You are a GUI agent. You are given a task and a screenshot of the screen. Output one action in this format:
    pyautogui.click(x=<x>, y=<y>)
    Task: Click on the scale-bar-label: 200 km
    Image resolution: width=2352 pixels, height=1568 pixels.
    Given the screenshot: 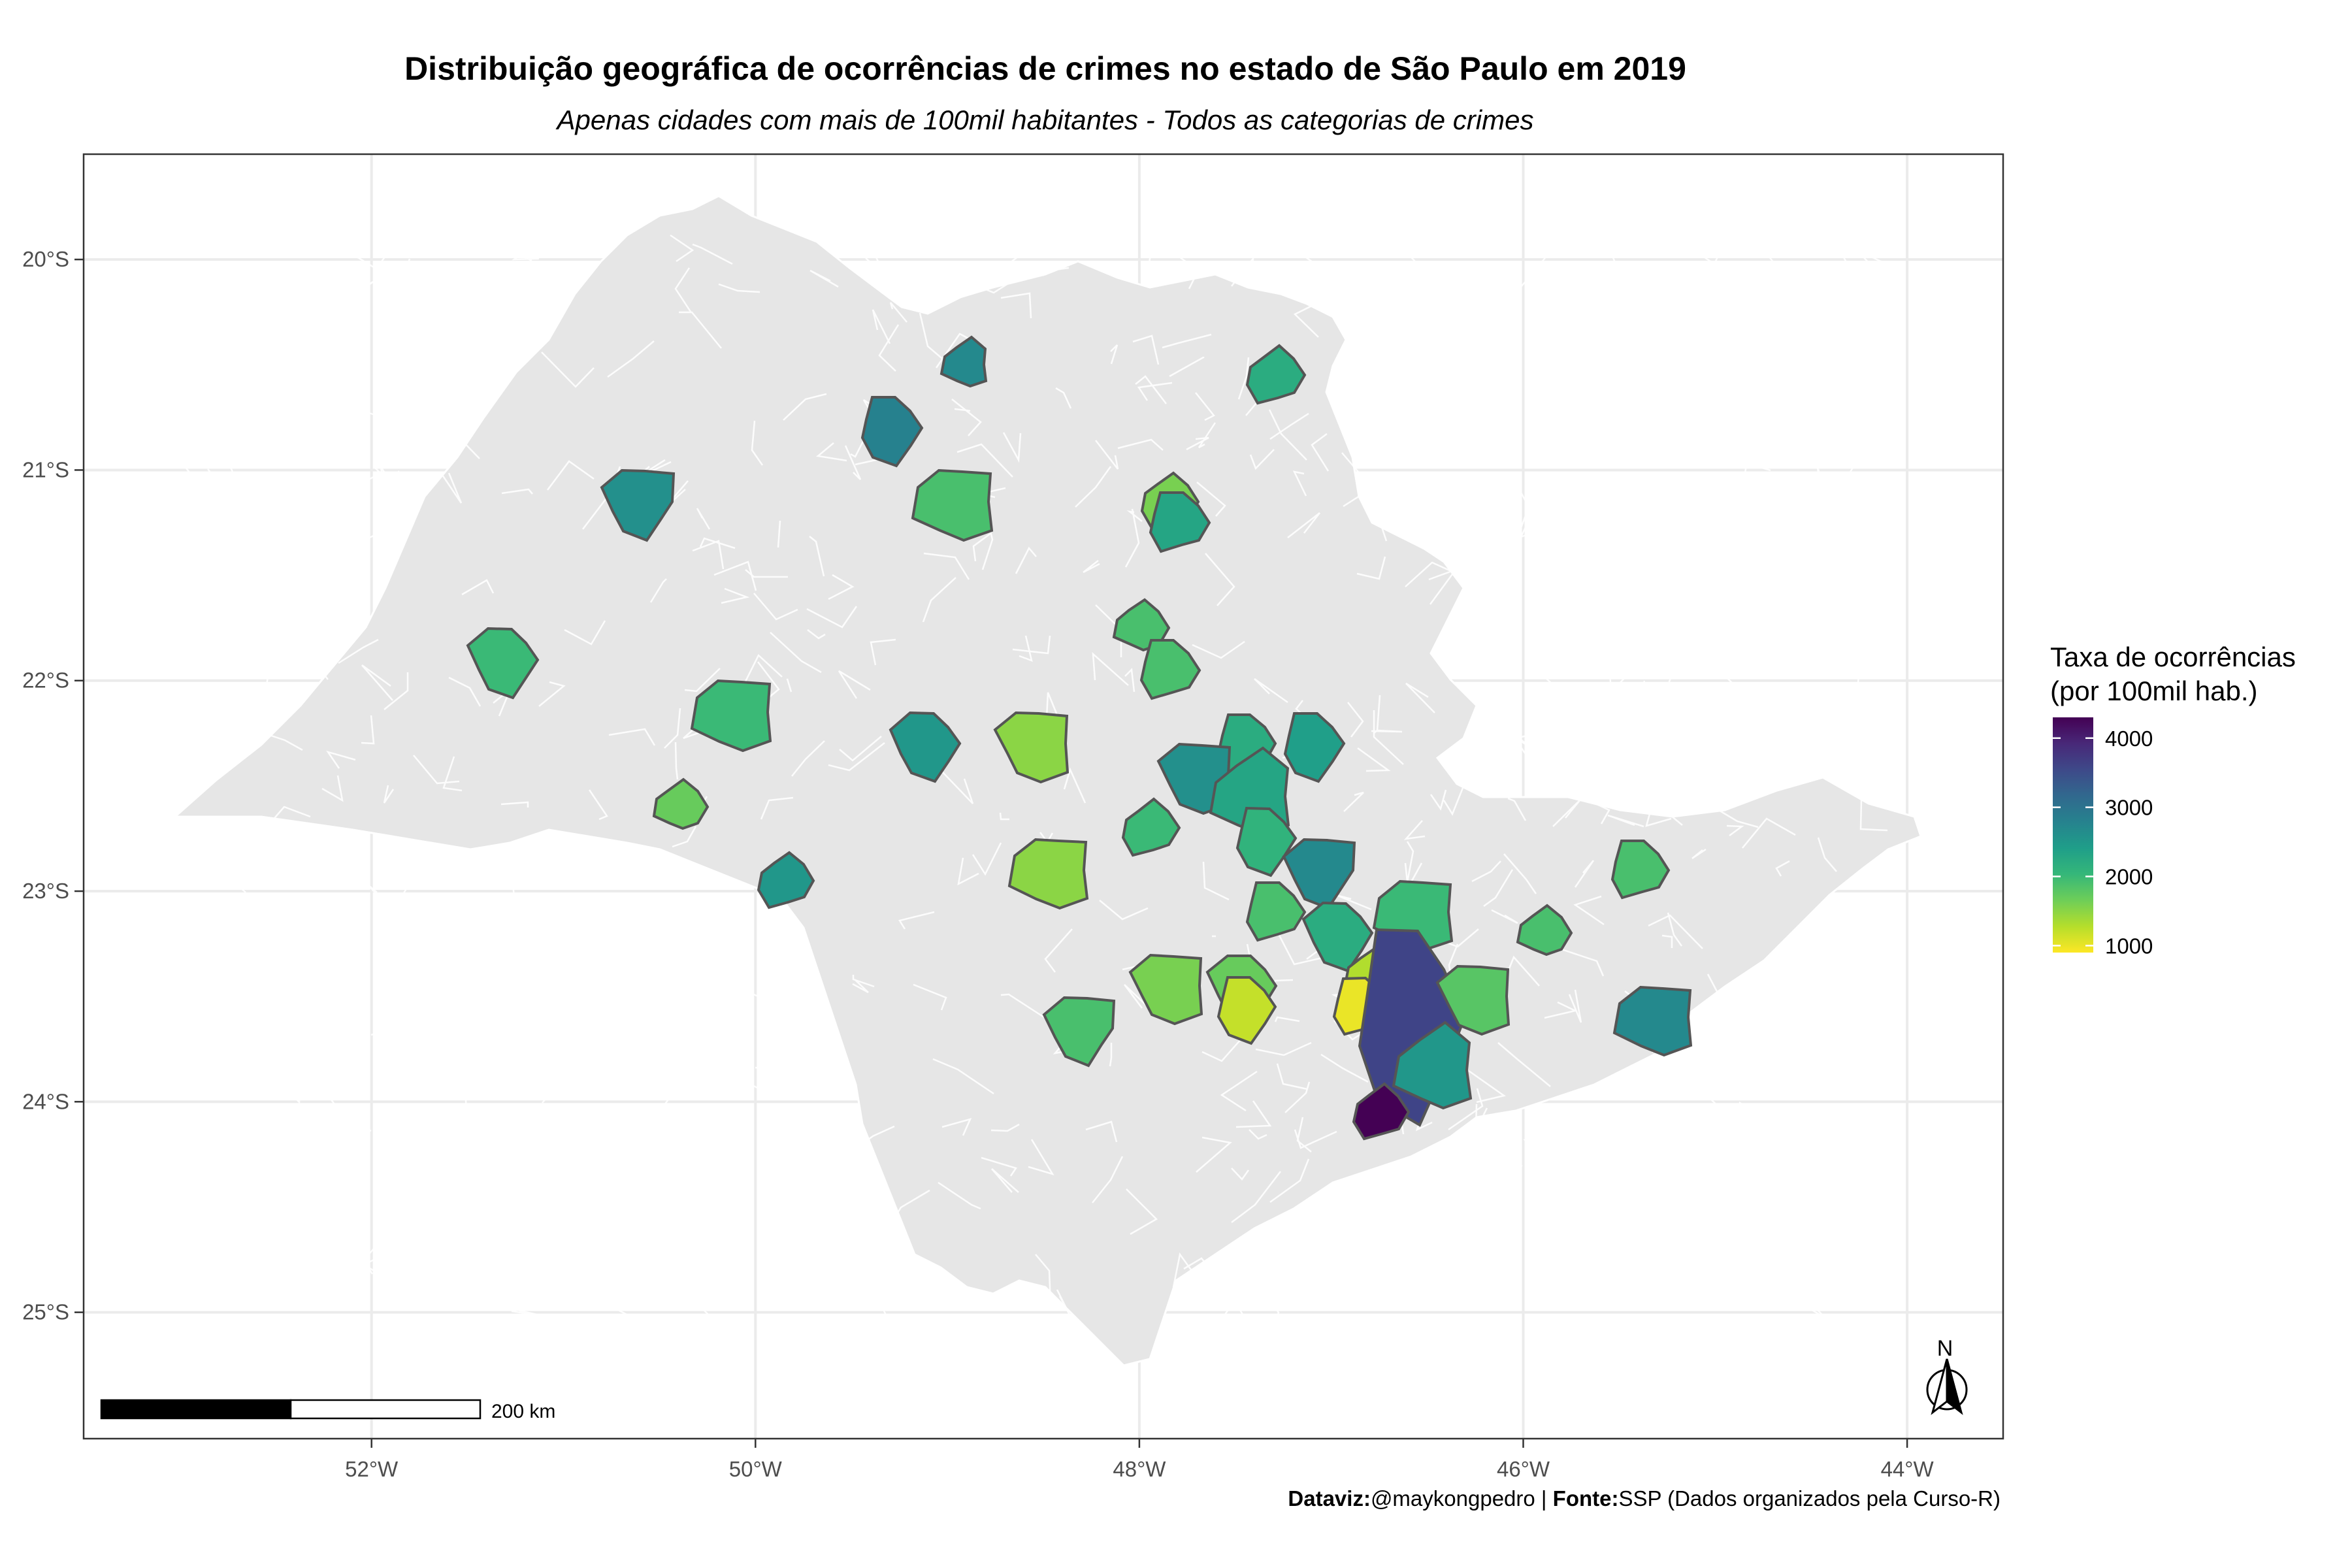 What is the action you would take?
    pyautogui.click(x=523, y=1411)
    